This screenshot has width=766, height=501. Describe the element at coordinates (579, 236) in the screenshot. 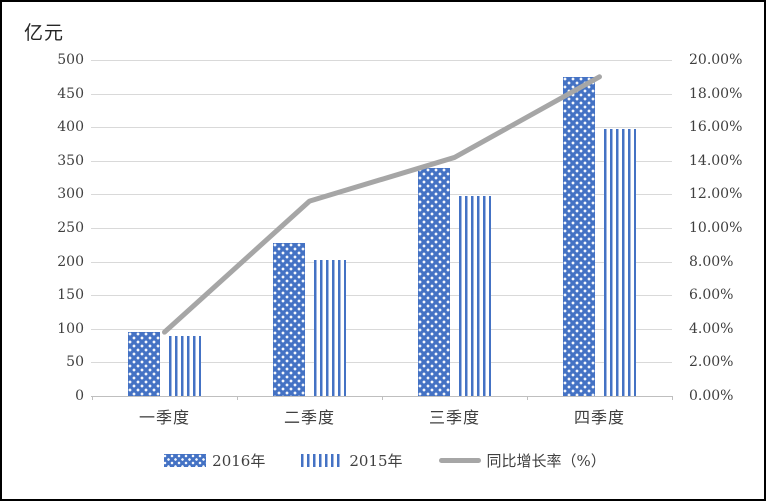

I see `bar-2016年-四季度` at that location.